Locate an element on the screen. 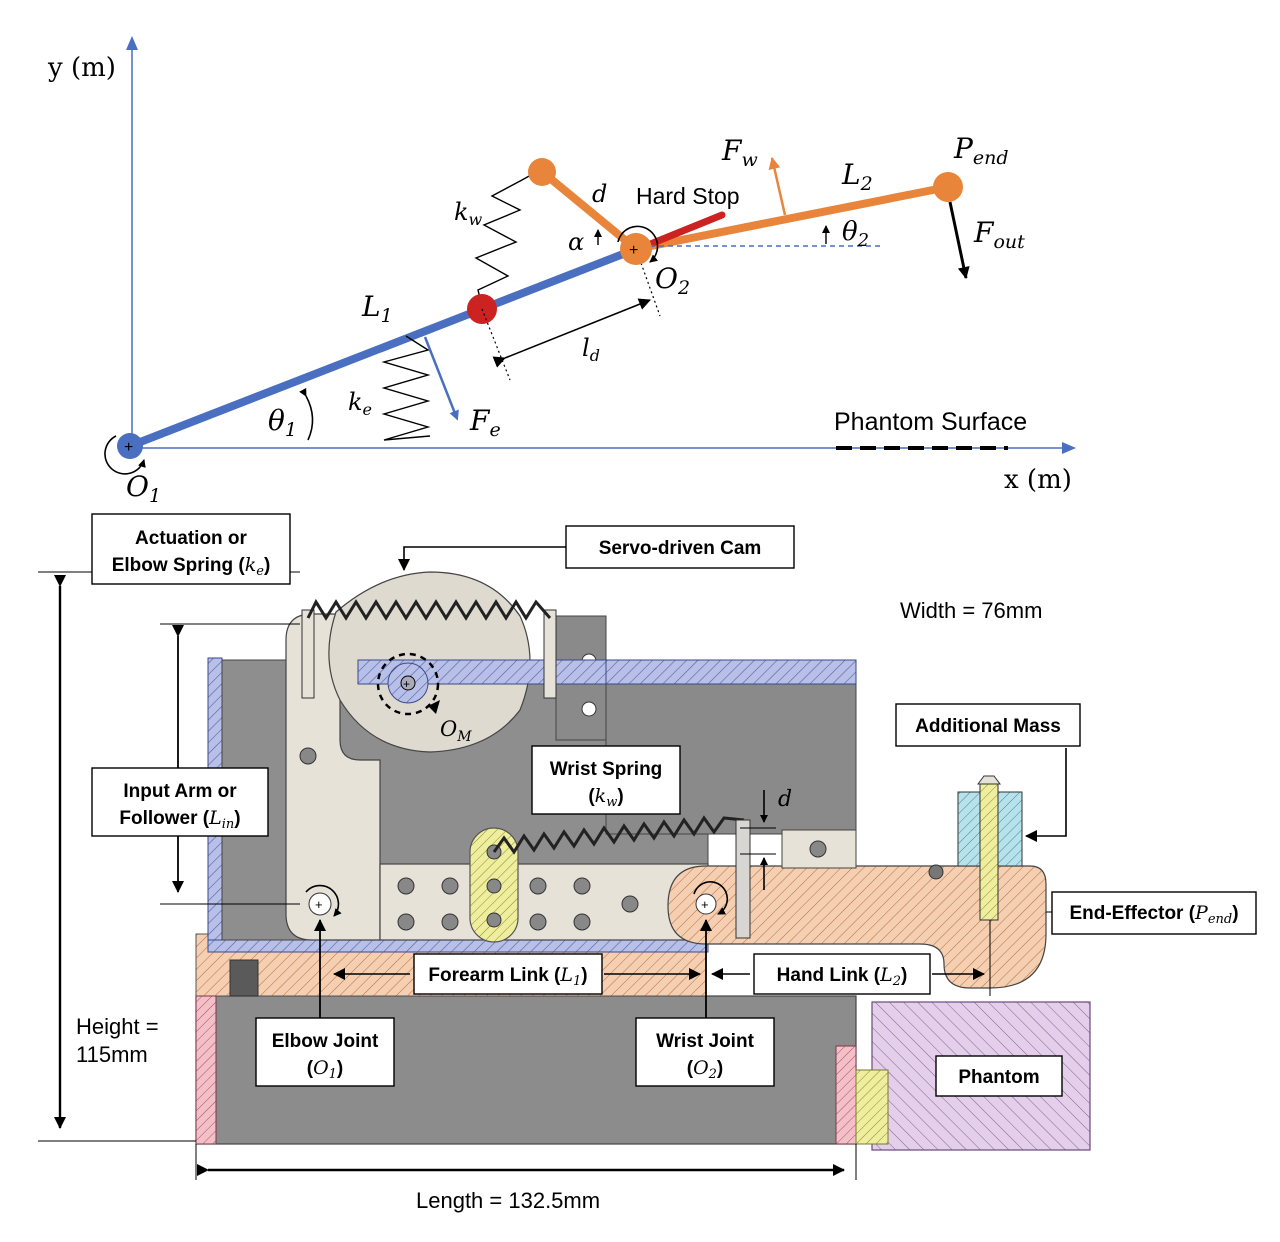 The width and height of the screenshot is (1280, 1242). o2-rotation-icon is located at coordinates (638, 244).